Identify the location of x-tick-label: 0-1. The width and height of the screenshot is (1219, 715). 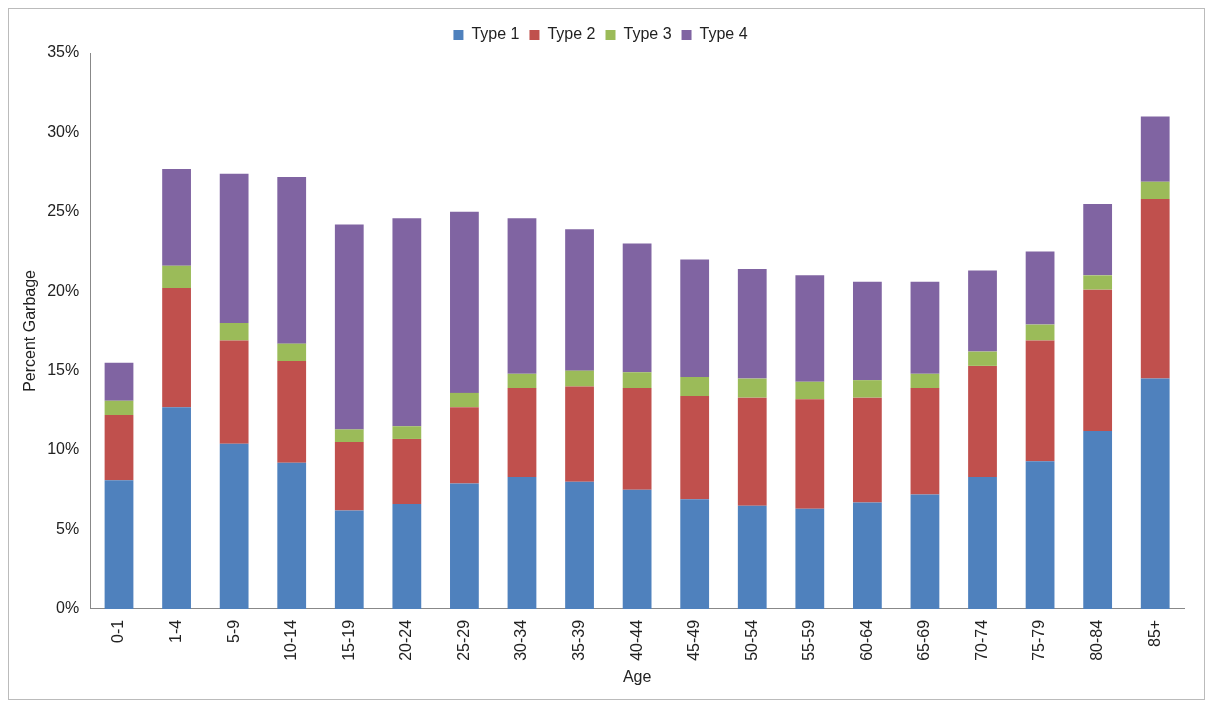
(118, 631).